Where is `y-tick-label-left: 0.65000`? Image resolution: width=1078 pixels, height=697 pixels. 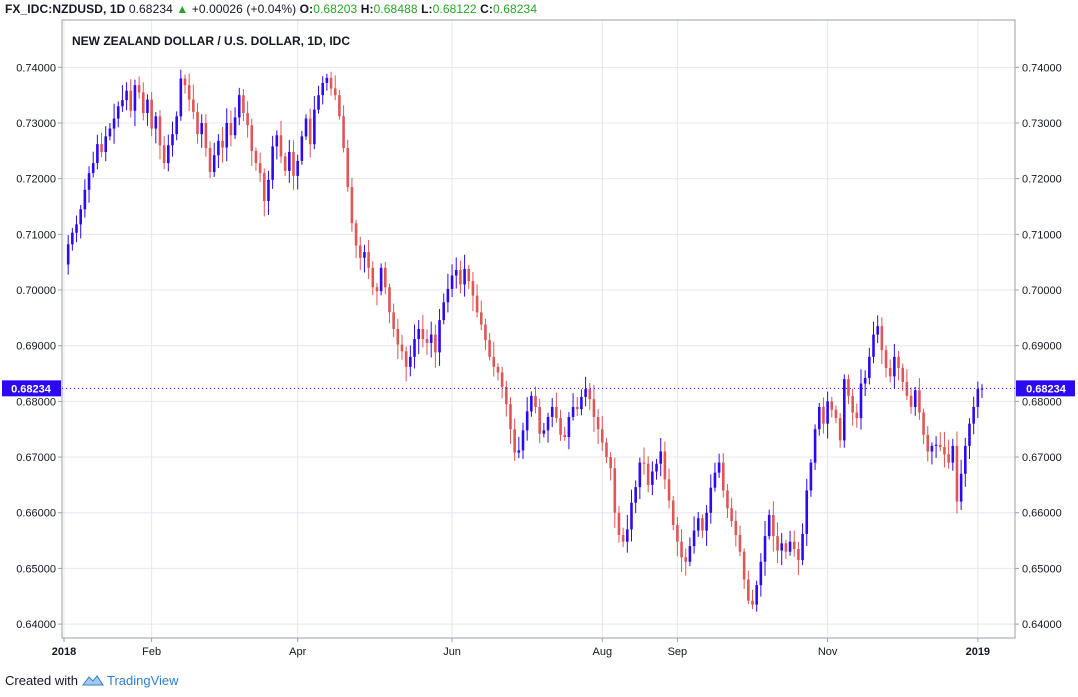 y-tick-label-left: 0.65000 is located at coordinates (36, 569).